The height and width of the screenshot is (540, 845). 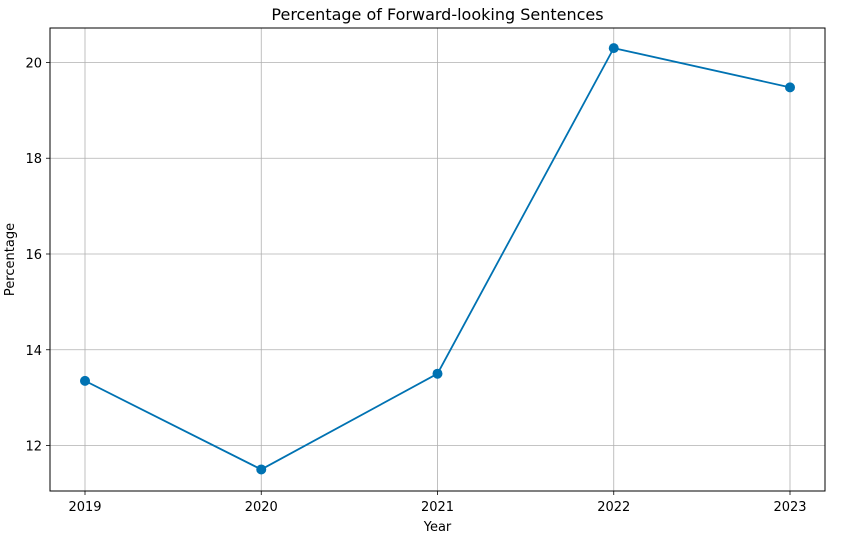 I want to click on y-tick-label: 16, so click(x=33, y=255).